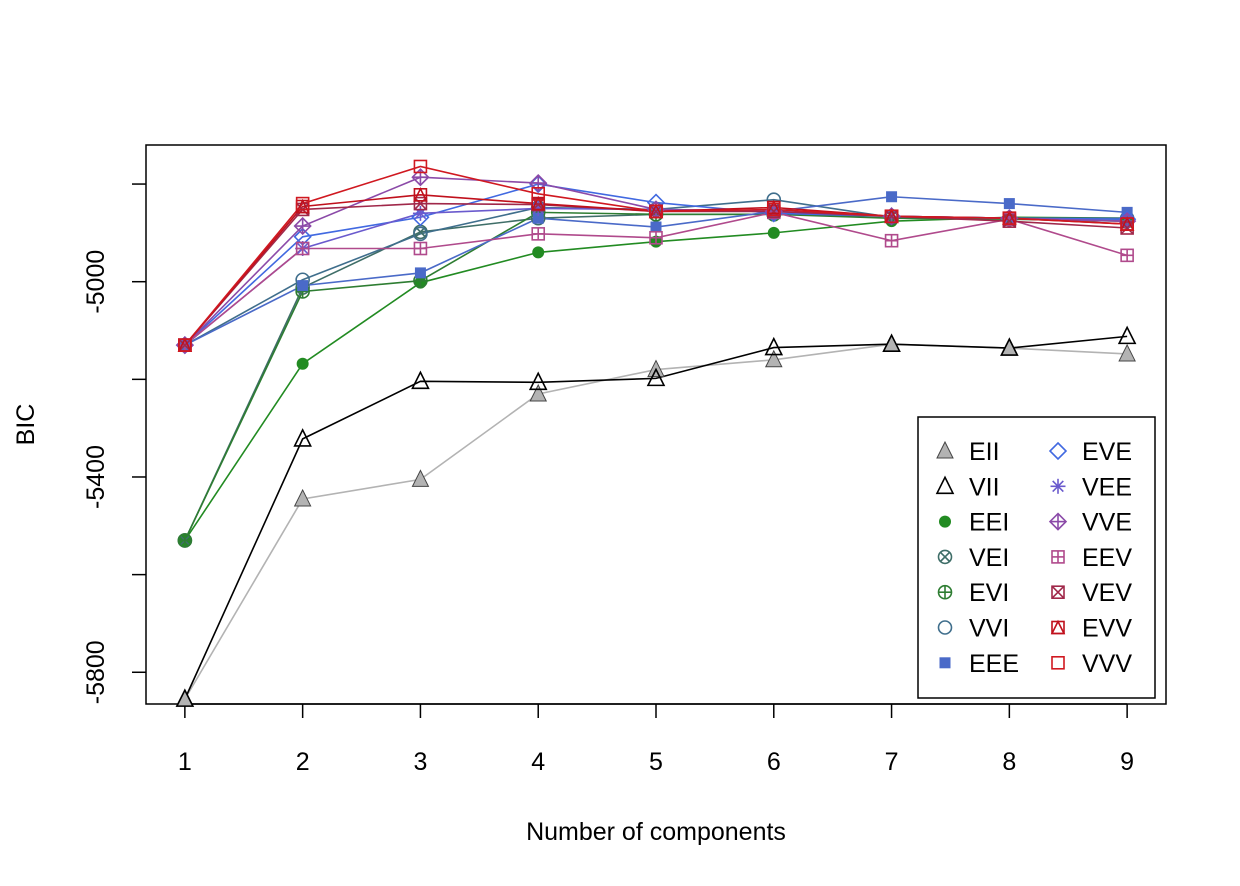  What do you see at coordinates (945, 449) in the screenshot?
I see `legend-marker-eii` at bounding box center [945, 449].